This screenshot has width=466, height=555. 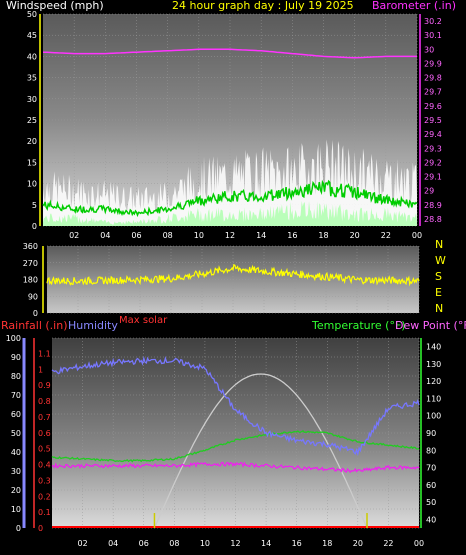 What do you see at coordinates (35, 313) in the screenshot?
I see `direction-tick-label: 0` at bounding box center [35, 313].